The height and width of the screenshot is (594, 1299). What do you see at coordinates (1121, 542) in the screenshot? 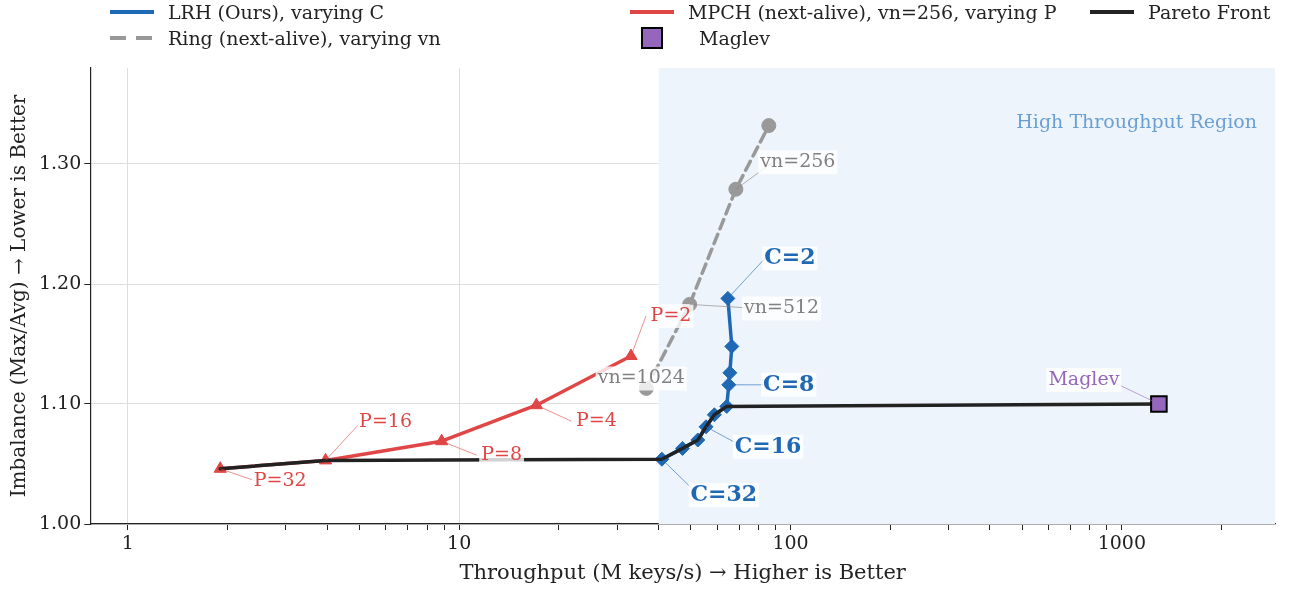
I see `x-tick-label: 1000` at bounding box center [1121, 542].